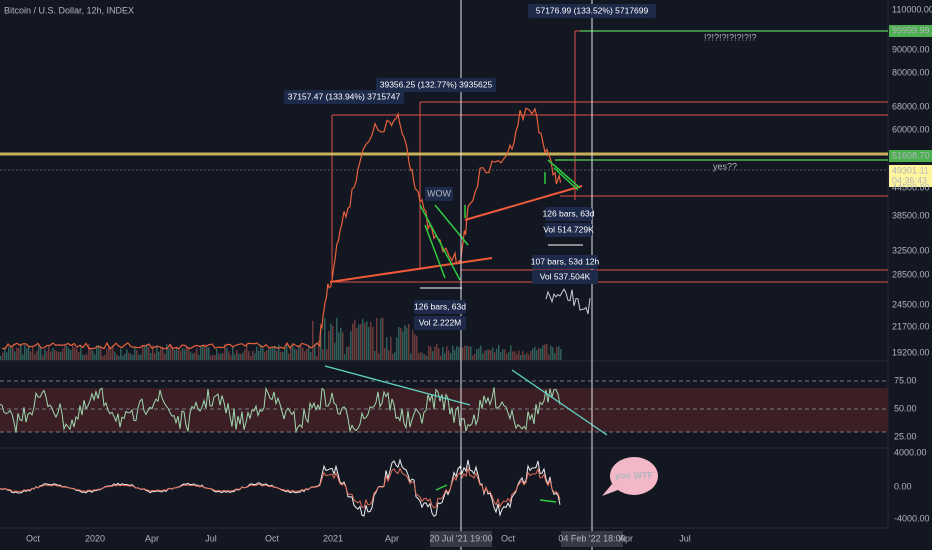 The image size is (932, 550). I want to click on time-axis-label: 2020, so click(95, 538).